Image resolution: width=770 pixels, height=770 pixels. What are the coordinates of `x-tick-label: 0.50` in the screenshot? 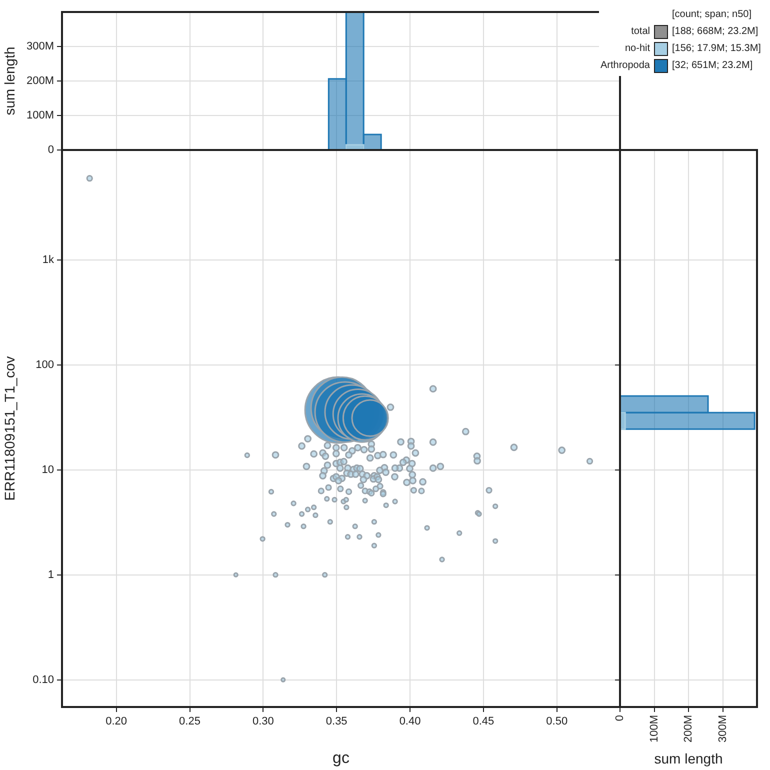 It's located at (557, 722).